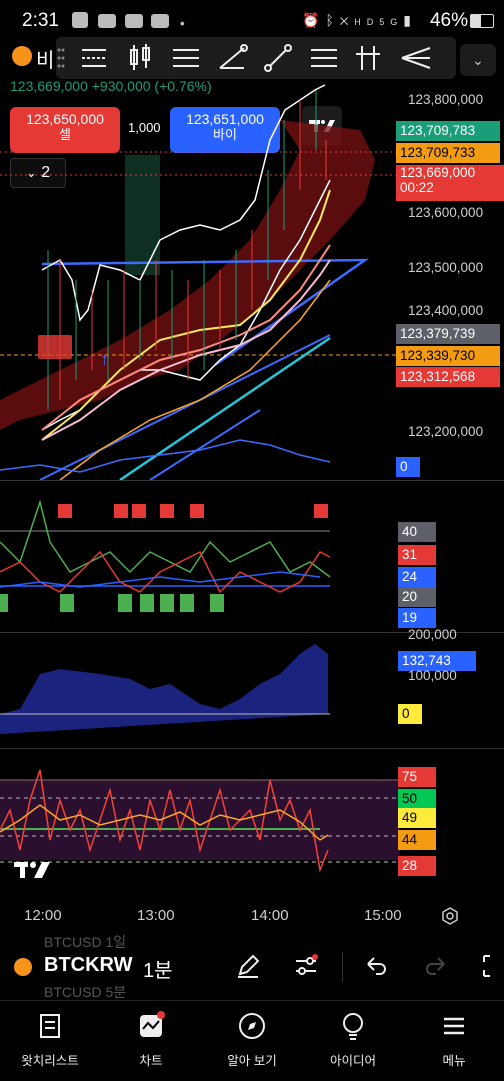  I want to click on nav-explore: 알아 보기, so click(252, 1035).